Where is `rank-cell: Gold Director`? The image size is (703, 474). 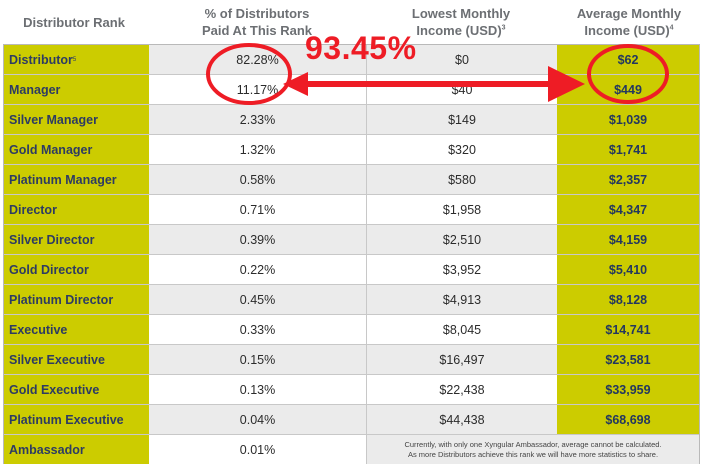 rank-cell: Gold Director is located at coordinates (76, 269).